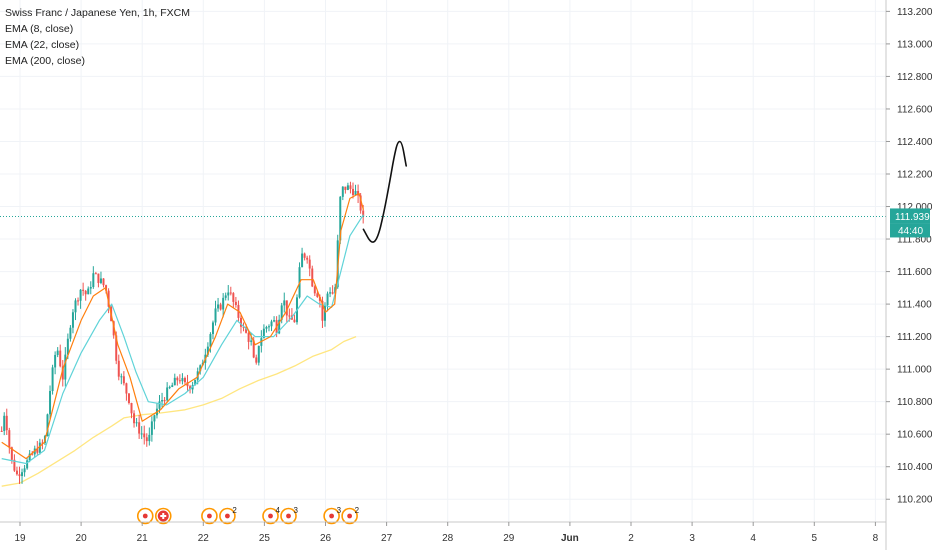  What do you see at coordinates (753, 538) in the screenshot?
I see `time-tick-label: 4` at bounding box center [753, 538].